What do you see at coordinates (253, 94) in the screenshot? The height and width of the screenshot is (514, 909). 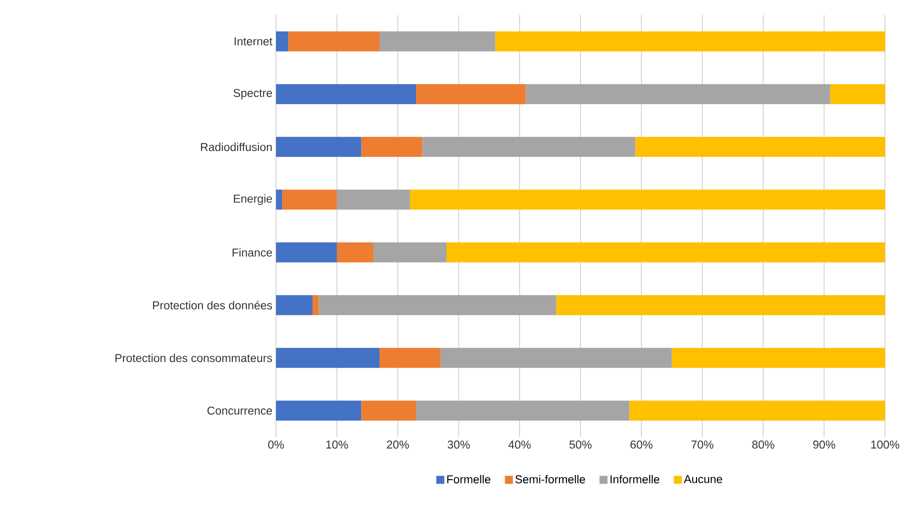 I see `y-tick-label: Spectre` at bounding box center [253, 94].